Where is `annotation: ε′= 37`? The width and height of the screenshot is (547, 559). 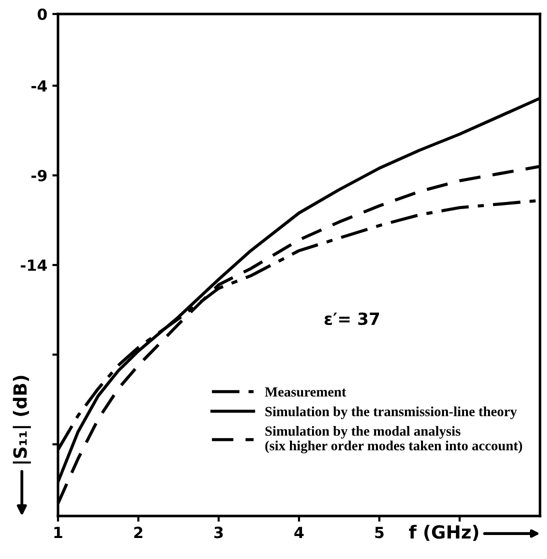
annotation: ε′= 37 is located at coordinates (352, 319).